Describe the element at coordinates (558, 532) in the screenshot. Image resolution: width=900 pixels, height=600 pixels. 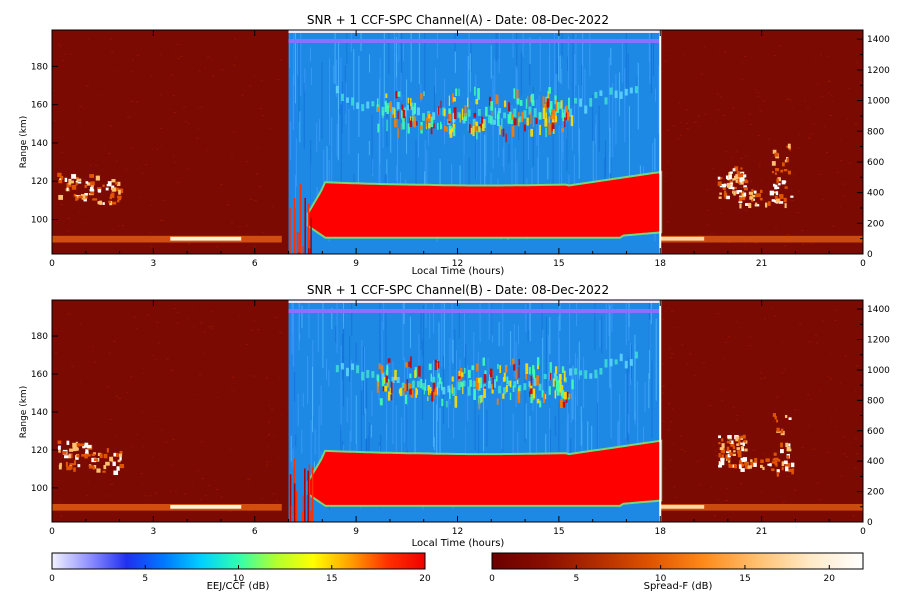
I see `channel-b-xtick-label: 15` at that location.